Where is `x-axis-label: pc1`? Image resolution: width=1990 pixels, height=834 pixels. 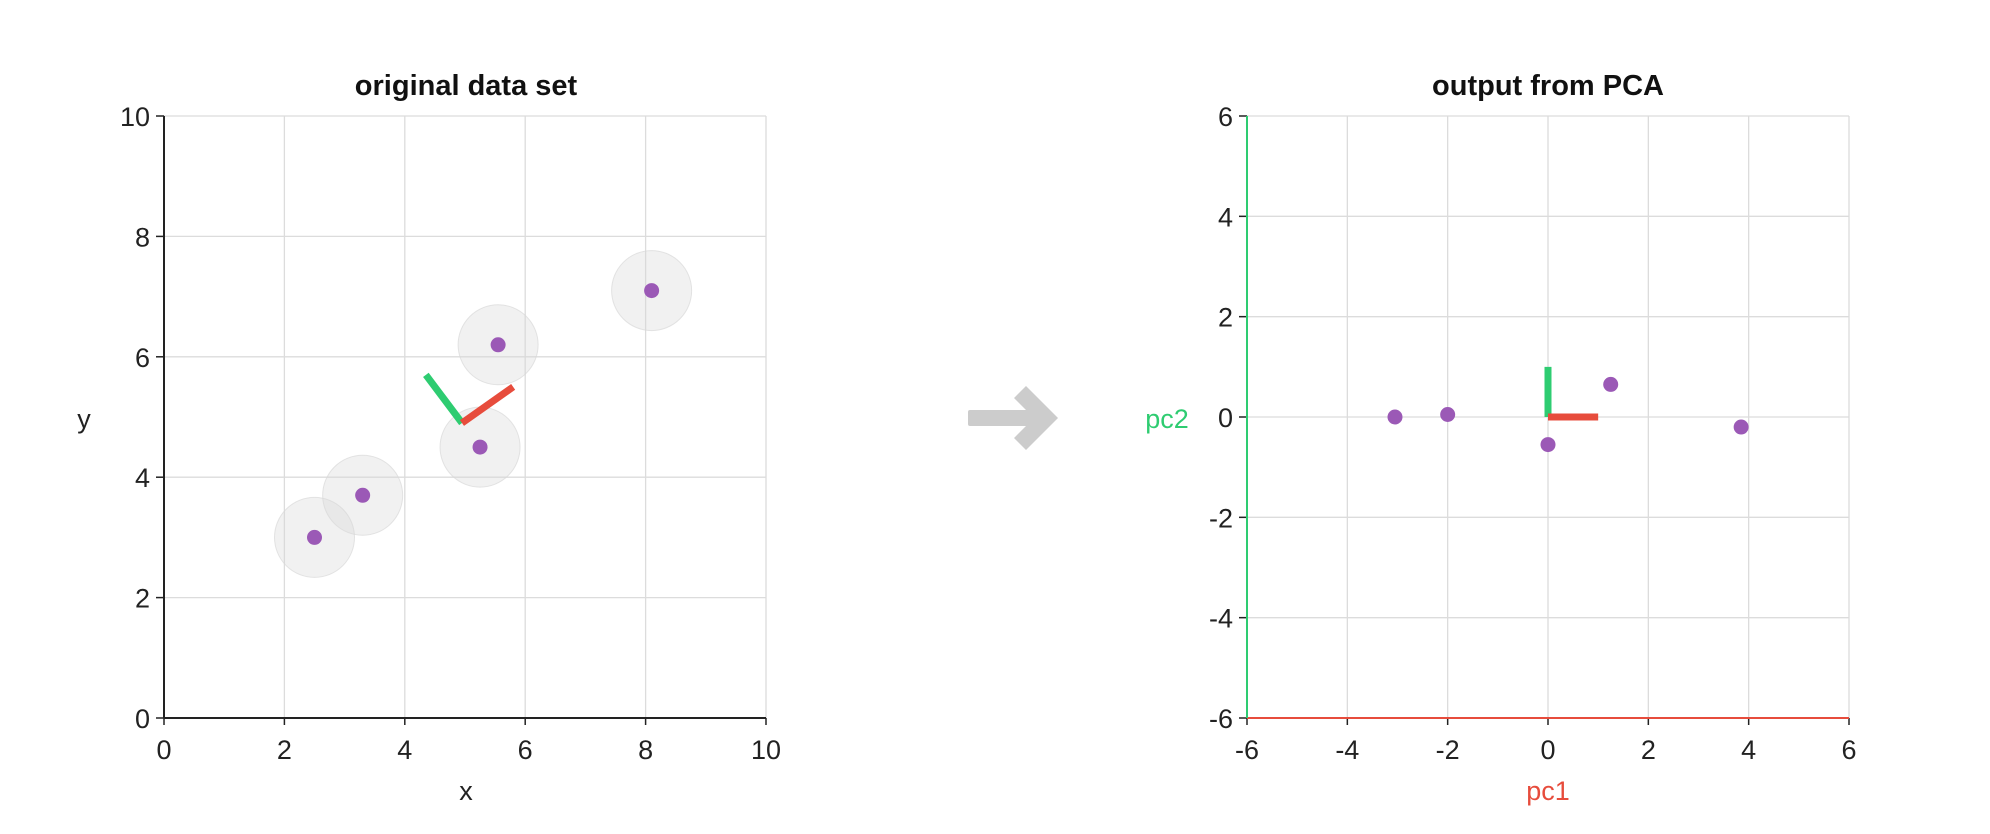
x-axis-label: pc1 is located at coordinates (1548, 791).